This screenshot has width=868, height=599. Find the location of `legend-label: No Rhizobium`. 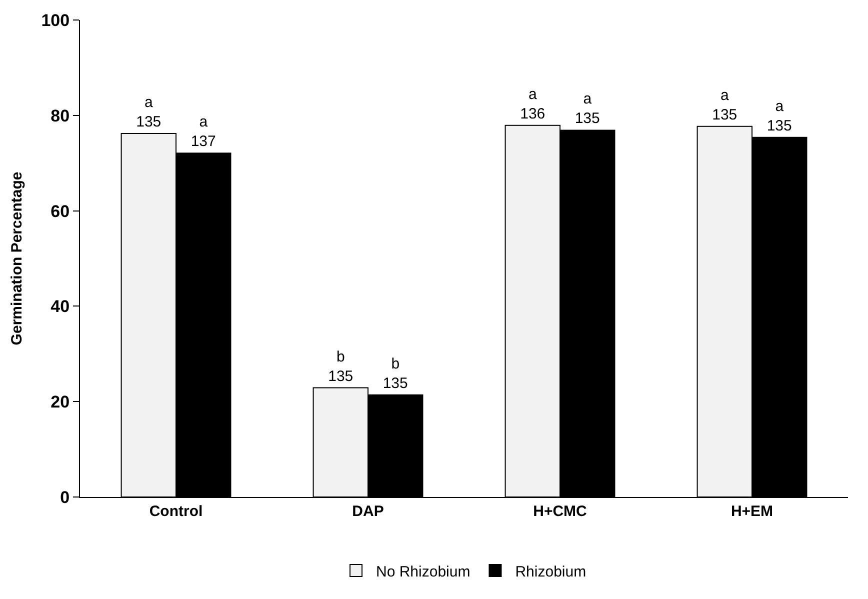

legend-label: No Rhizobium is located at coordinates (423, 571).